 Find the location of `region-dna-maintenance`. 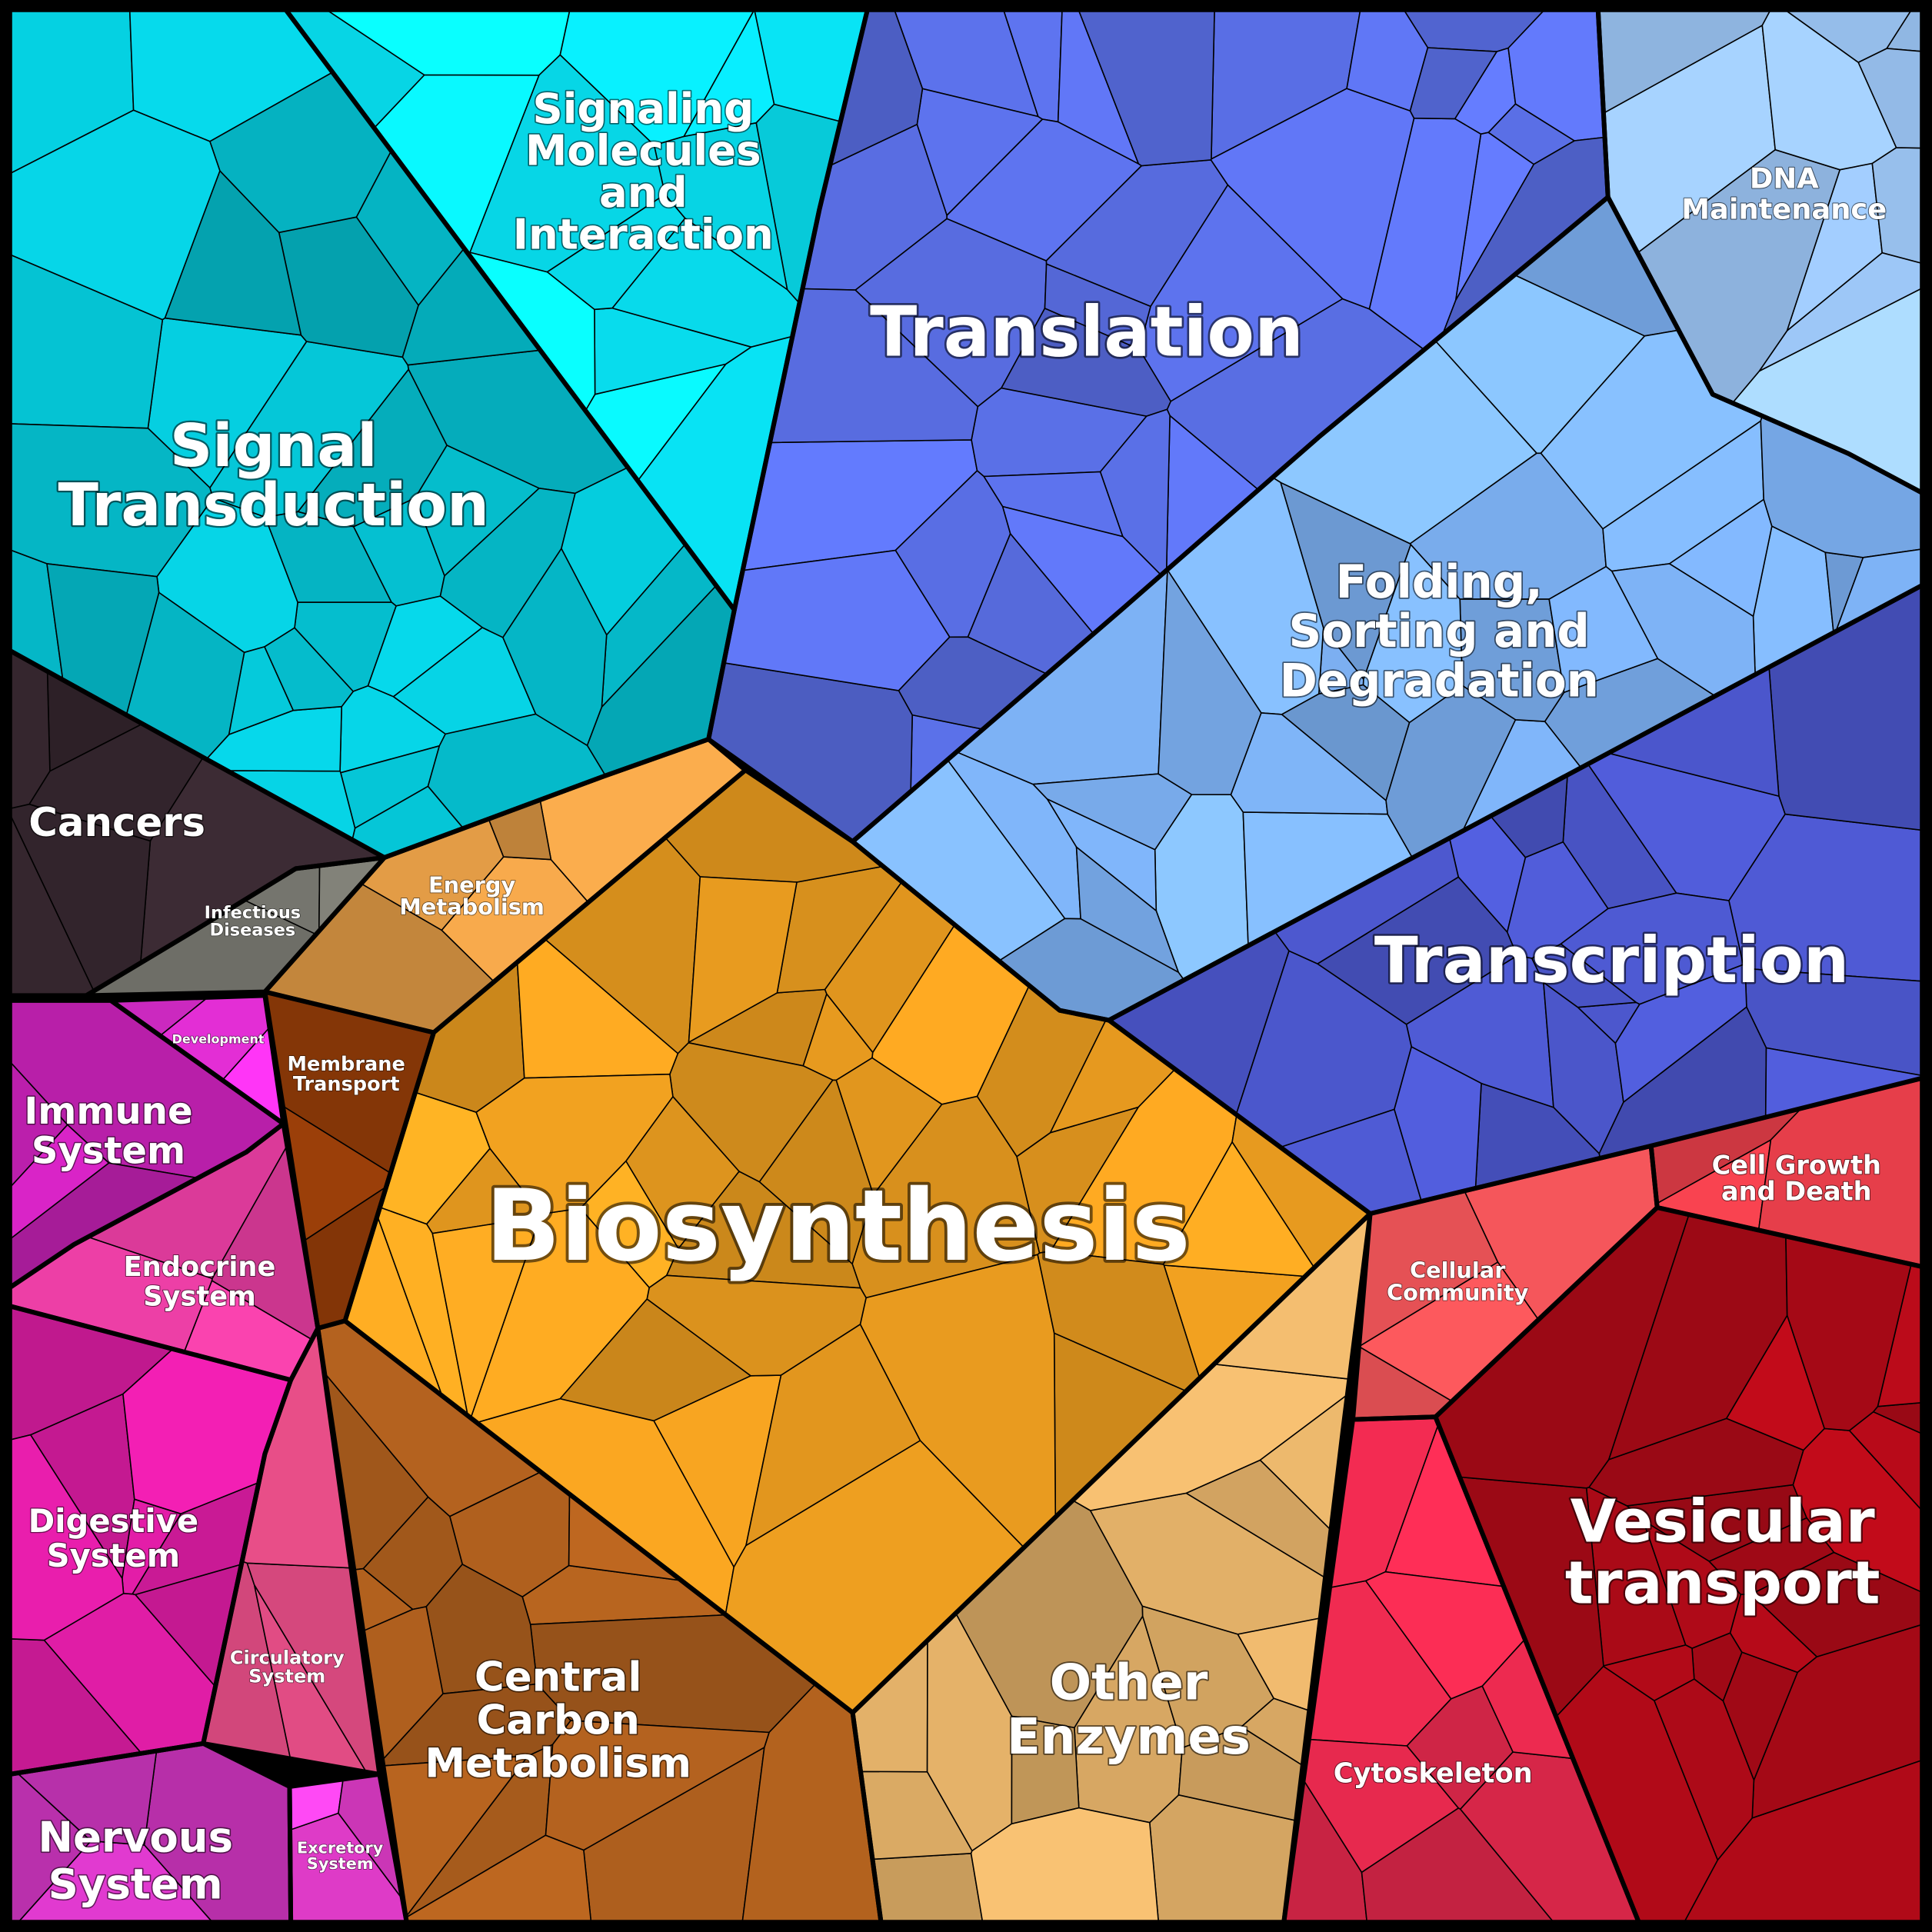

region-dna-maintenance is located at coordinates (1760, 252).